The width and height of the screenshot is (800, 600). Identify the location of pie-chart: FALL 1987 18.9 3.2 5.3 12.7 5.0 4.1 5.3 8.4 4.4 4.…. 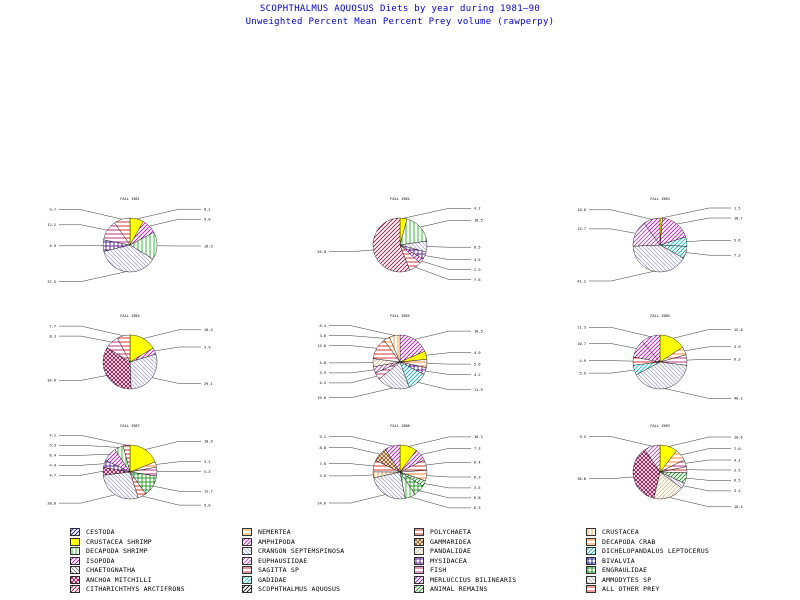
(129, 465).